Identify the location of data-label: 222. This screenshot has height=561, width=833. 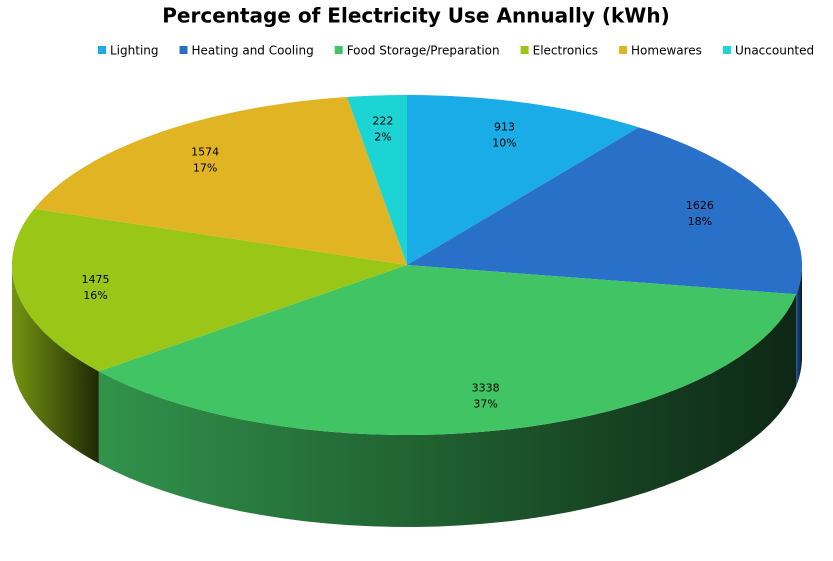
(382, 120).